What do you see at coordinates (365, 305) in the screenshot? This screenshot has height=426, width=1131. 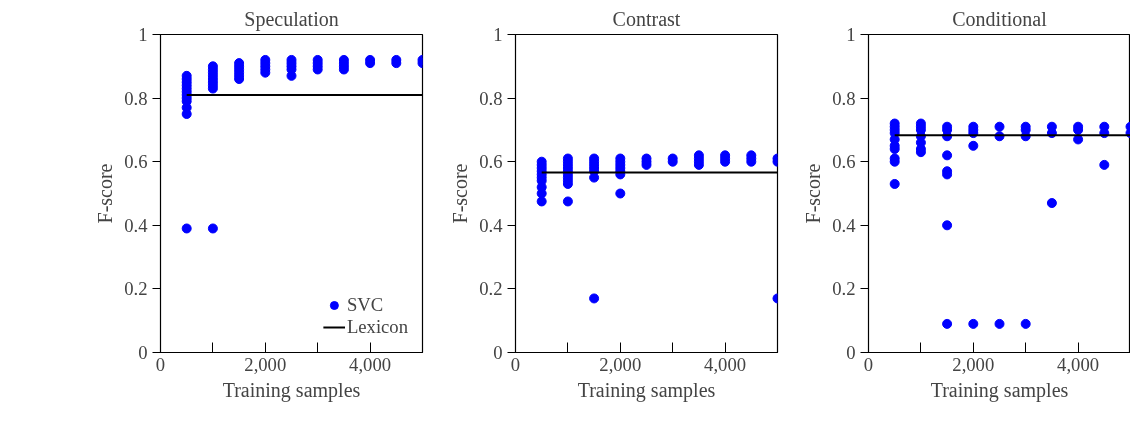 I see `legend-label: SVC` at bounding box center [365, 305].